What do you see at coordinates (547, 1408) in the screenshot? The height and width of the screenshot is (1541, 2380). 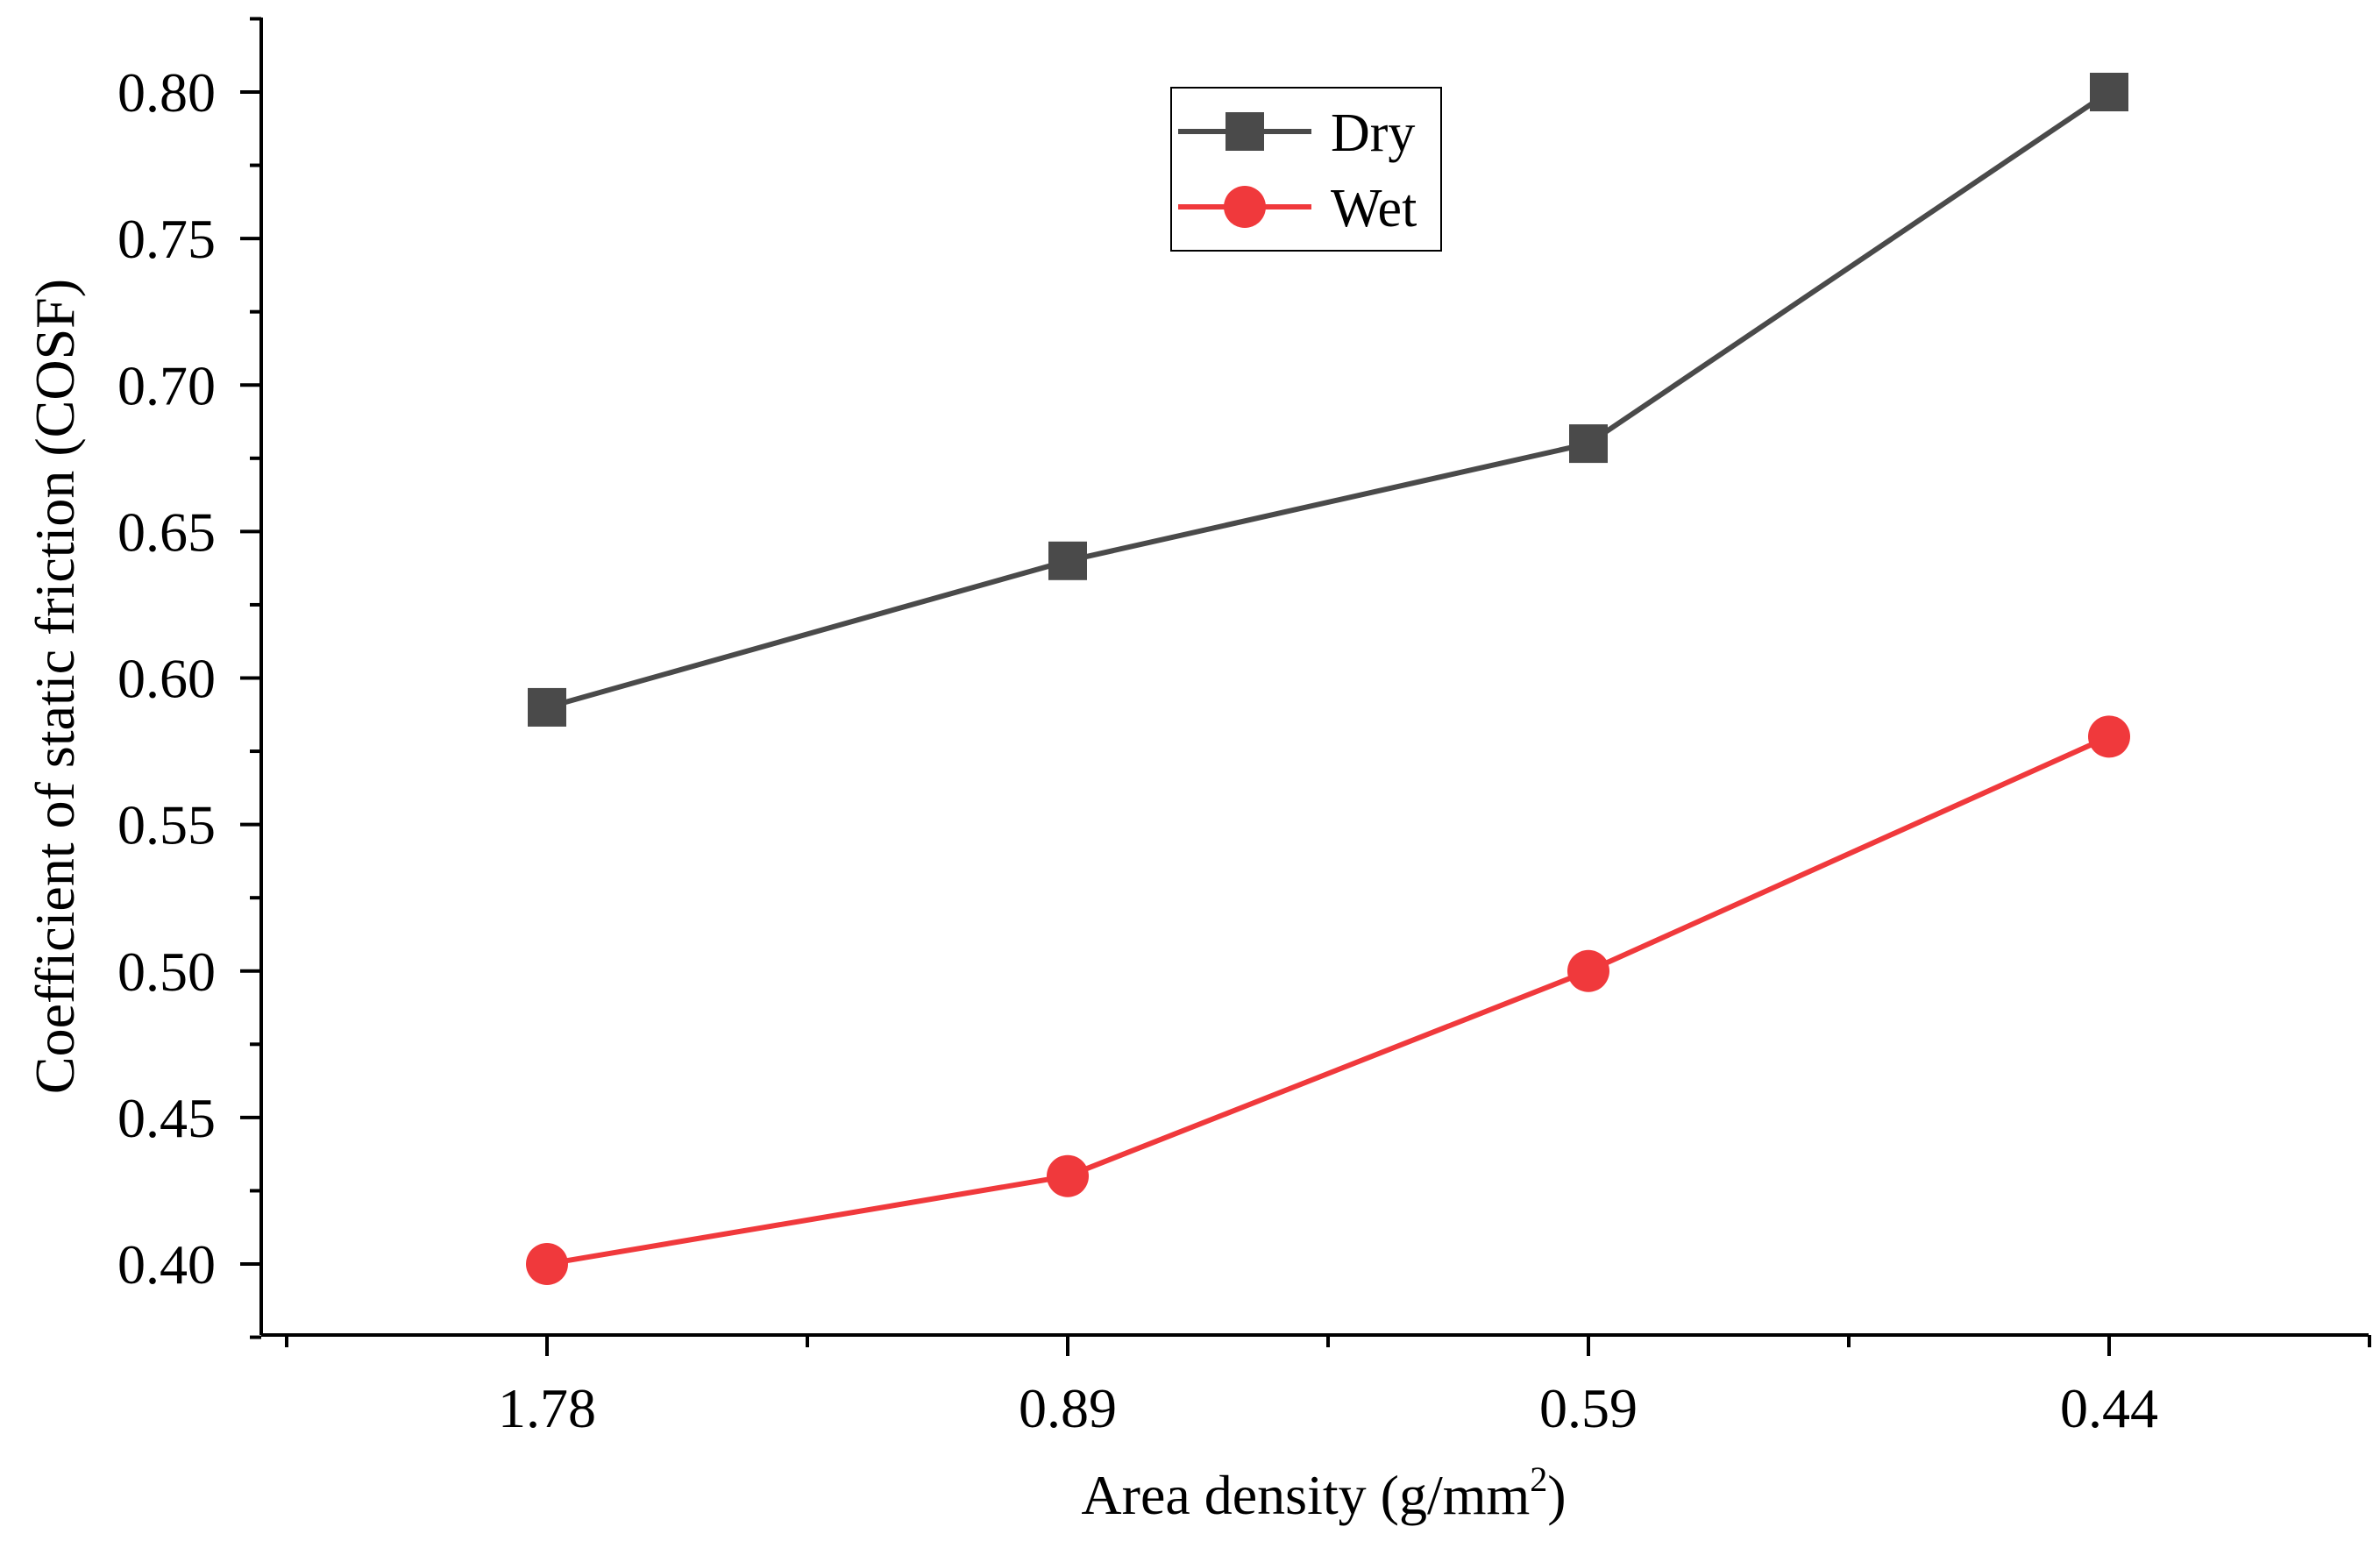 I see `x-tick-label: 1.78` at bounding box center [547, 1408].